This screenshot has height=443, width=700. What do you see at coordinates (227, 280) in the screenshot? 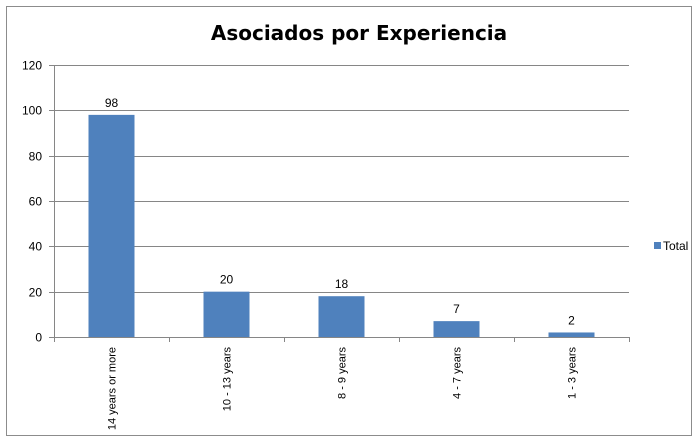
I see `data-label: 20` at bounding box center [227, 280].